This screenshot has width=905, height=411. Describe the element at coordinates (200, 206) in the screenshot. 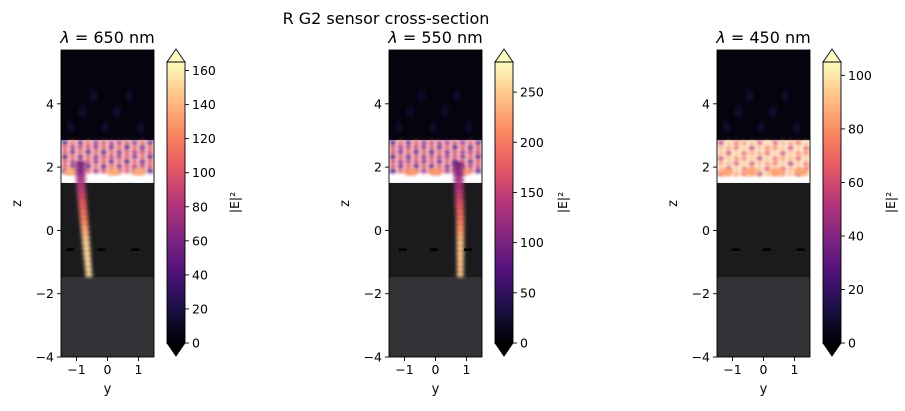

I see `colorbar-tick-label: 80` at that location.